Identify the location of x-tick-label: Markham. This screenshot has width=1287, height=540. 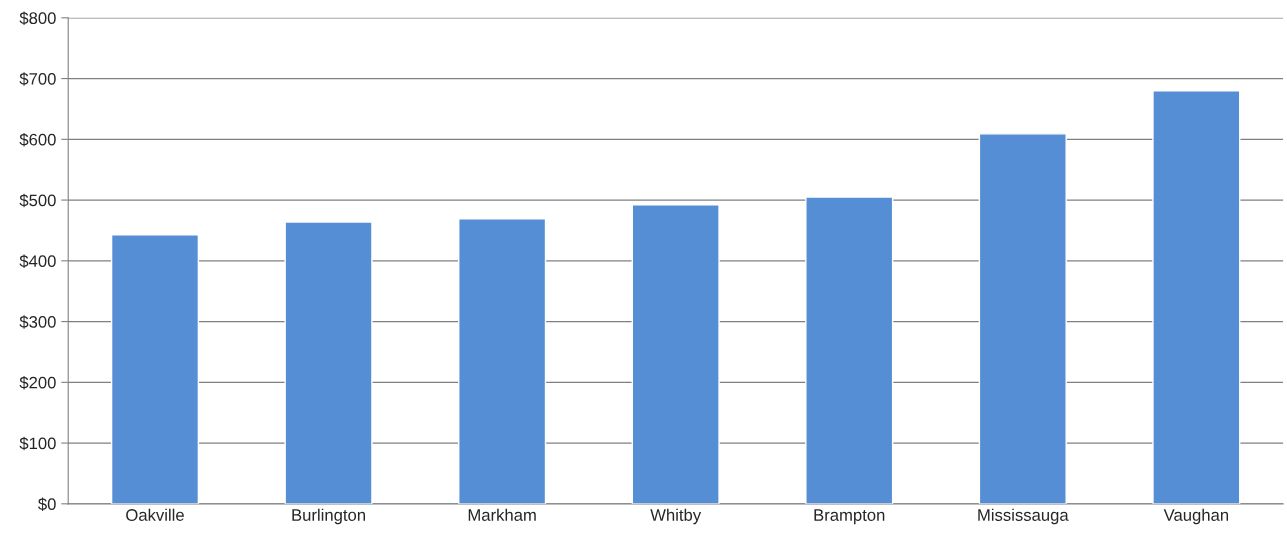
(502, 514).